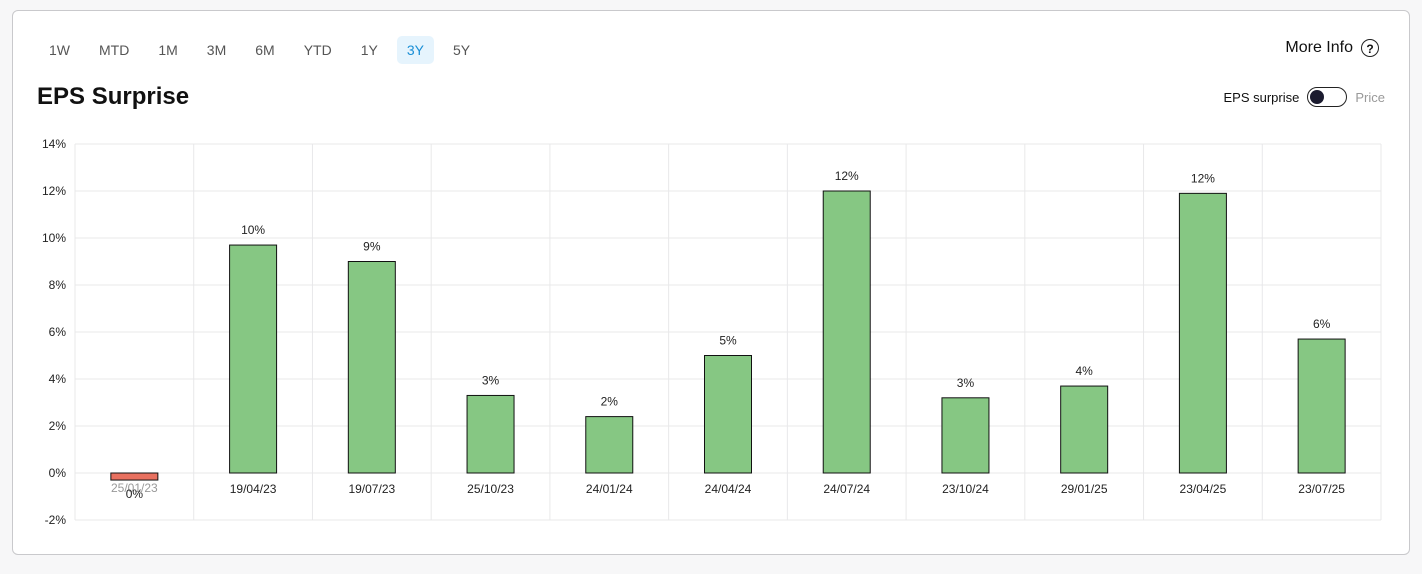 This screenshot has width=1422, height=574. What do you see at coordinates (58, 285) in the screenshot?
I see `y-tick-label: 8%` at bounding box center [58, 285].